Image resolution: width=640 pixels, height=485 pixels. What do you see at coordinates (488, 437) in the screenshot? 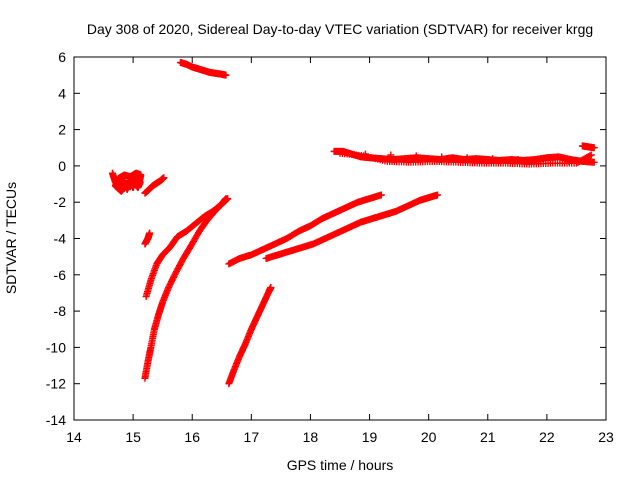
I see `x-tick-label: 21` at bounding box center [488, 437].